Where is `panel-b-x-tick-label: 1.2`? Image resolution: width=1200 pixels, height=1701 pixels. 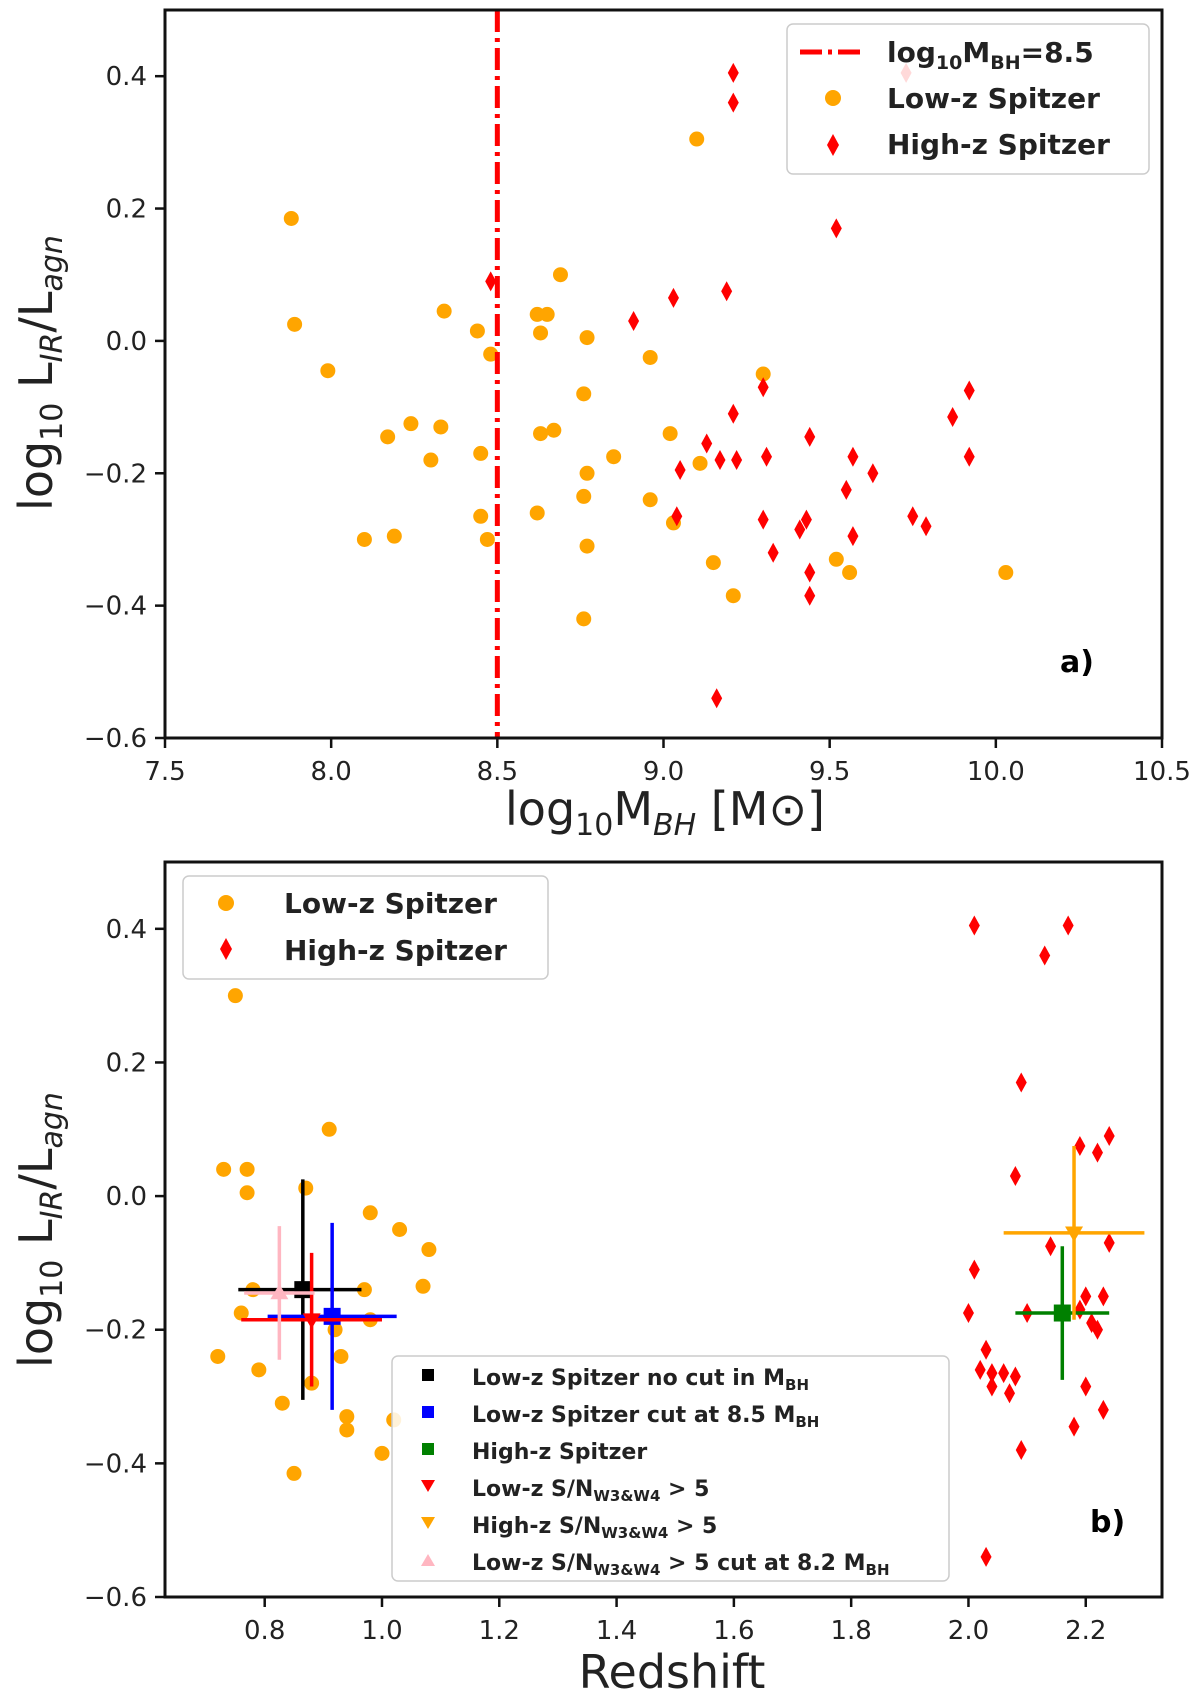
panel-b-x-tick-label: 1.2 is located at coordinates (499, 1631).